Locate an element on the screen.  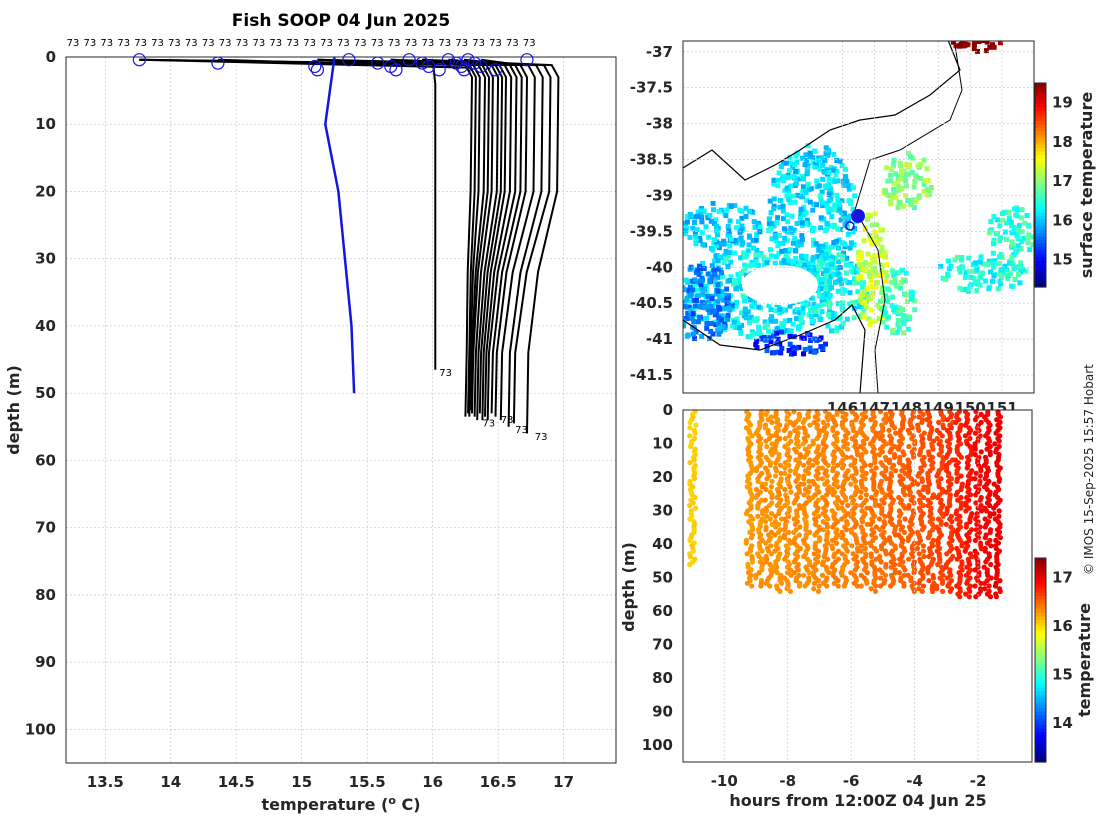
colorbar-tick-label: 15 is located at coordinates (1062, 675).